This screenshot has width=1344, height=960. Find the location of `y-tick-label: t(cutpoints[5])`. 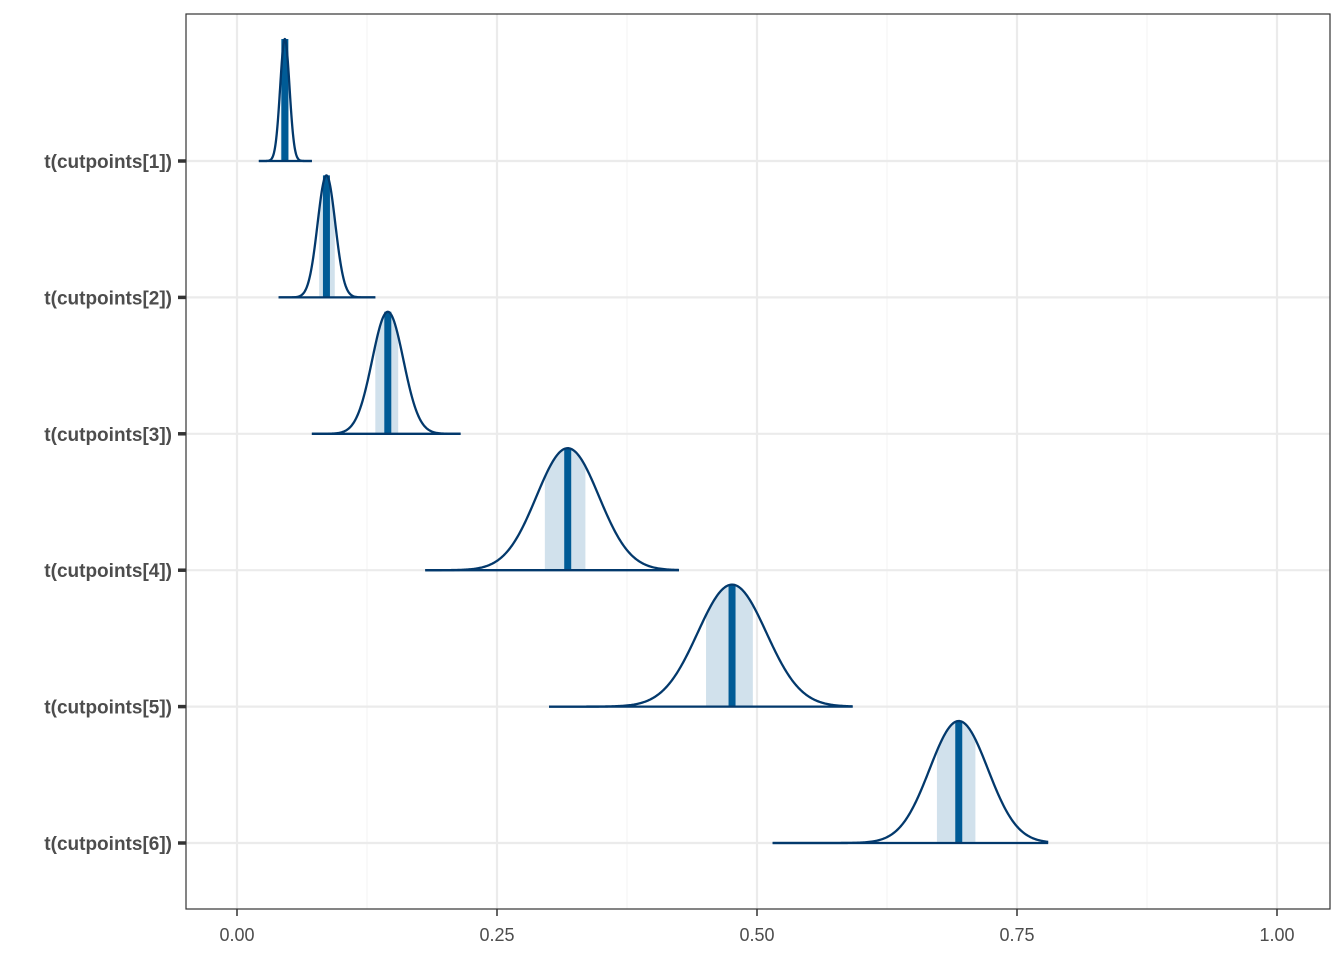

y-tick-label: t(cutpoints[5]) is located at coordinates (108, 708).